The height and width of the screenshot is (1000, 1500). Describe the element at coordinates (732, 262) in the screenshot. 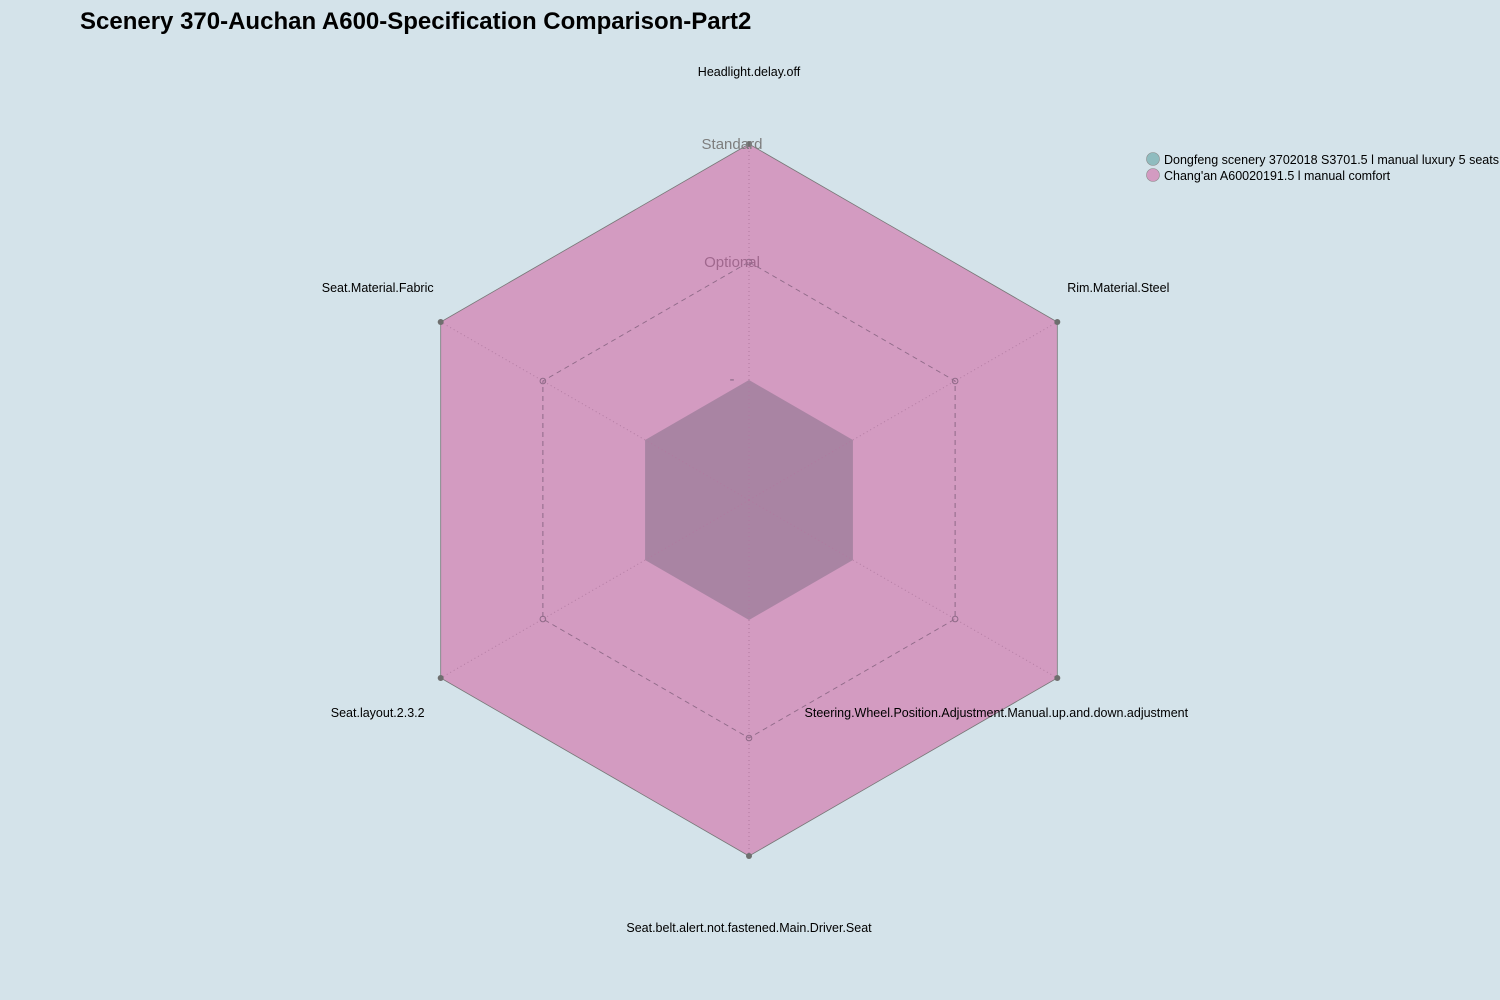

I see `level-label: Optional` at that location.